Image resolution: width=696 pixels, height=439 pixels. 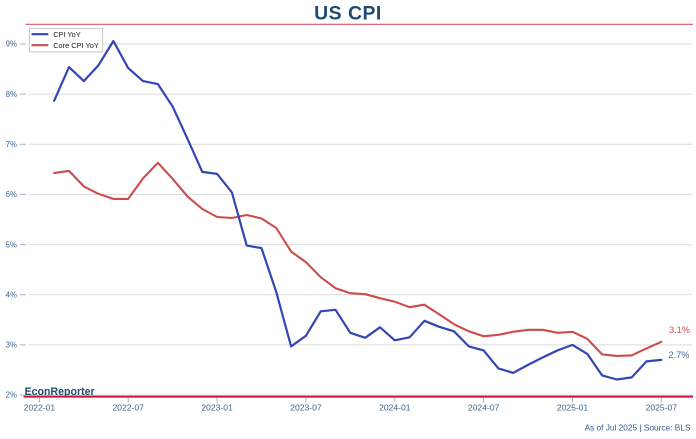 What do you see at coordinates (573, 407) in the screenshot?
I see `svg-text: 2025-01` at bounding box center [573, 407].